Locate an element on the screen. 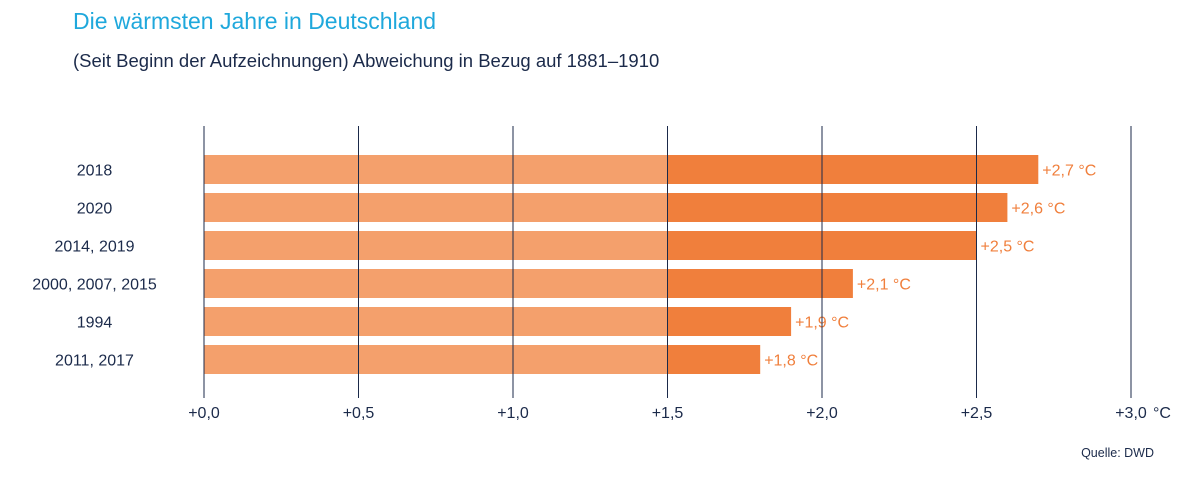 Image resolution: width=1200 pixels, height=486 pixels. x-tick-label: +0,0 is located at coordinates (204, 413).